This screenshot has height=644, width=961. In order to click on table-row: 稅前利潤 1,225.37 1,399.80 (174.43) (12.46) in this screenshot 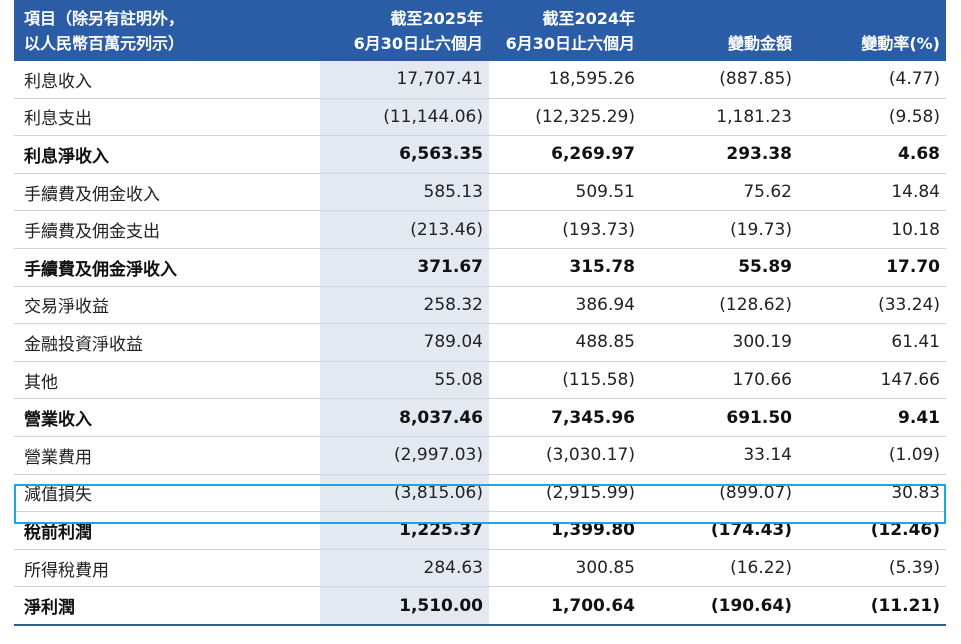, I will do `click(480, 530)`.